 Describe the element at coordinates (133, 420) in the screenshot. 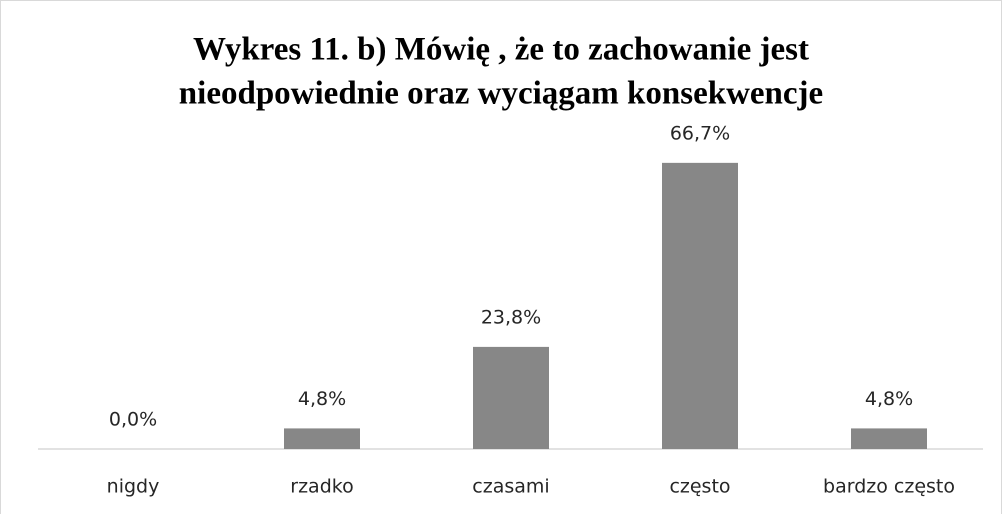

I see `data-label: 0,0%` at that location.